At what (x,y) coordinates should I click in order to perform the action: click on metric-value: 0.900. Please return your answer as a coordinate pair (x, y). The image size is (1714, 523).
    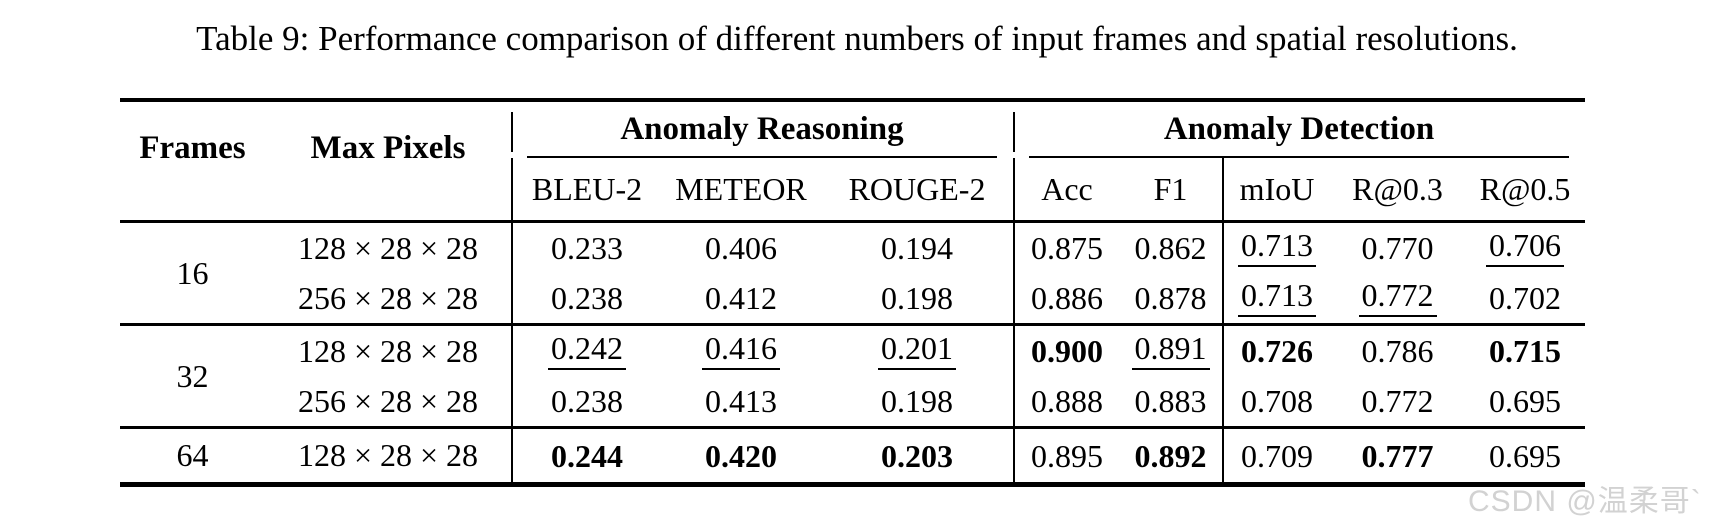
    Looking at the image, I should click on (1067, 351).